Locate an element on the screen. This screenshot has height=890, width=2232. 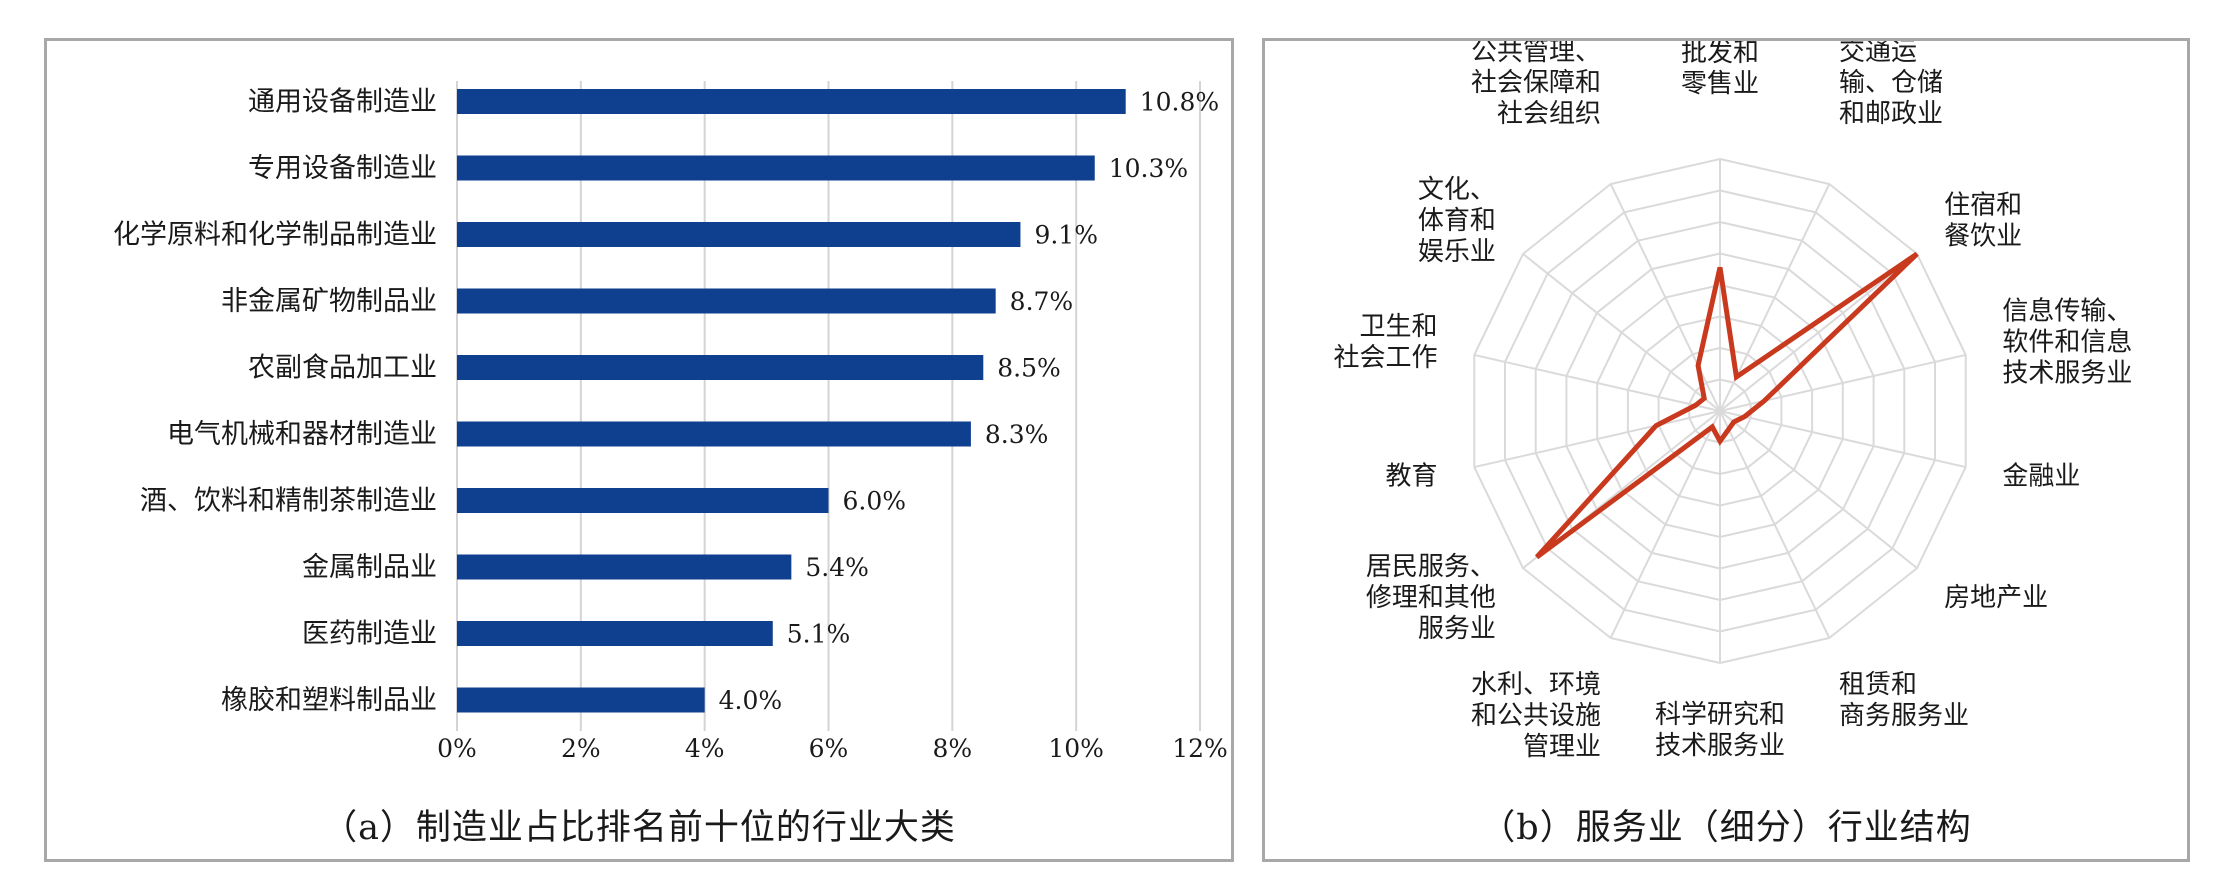
radar-axis-label-line: 和邮政业 is located at coordinates (1891, 114).